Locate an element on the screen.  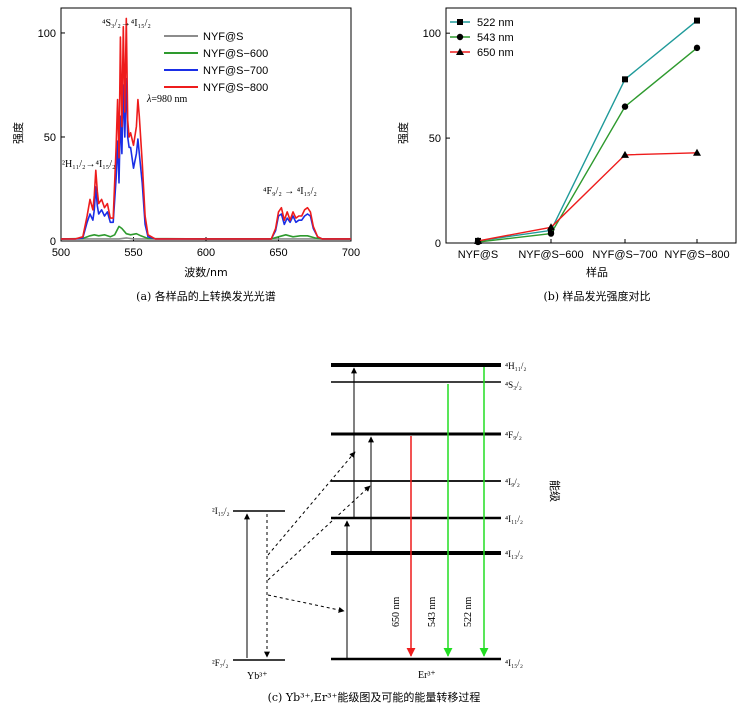
panel-b-xtick-label: NYF@S−600 is located at coordinates (550, 255).